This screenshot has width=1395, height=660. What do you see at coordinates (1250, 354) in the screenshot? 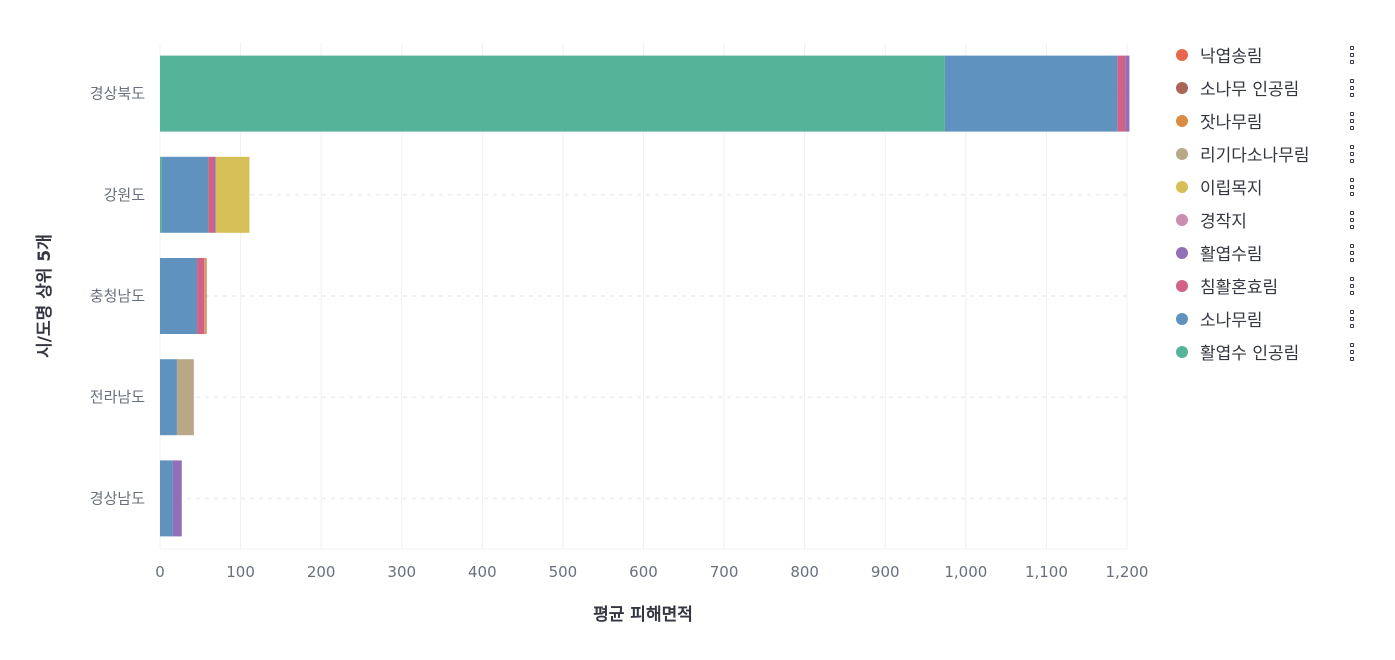
I see `legend-label: 활엽수 인공림` at bounding box center [1250, 354].